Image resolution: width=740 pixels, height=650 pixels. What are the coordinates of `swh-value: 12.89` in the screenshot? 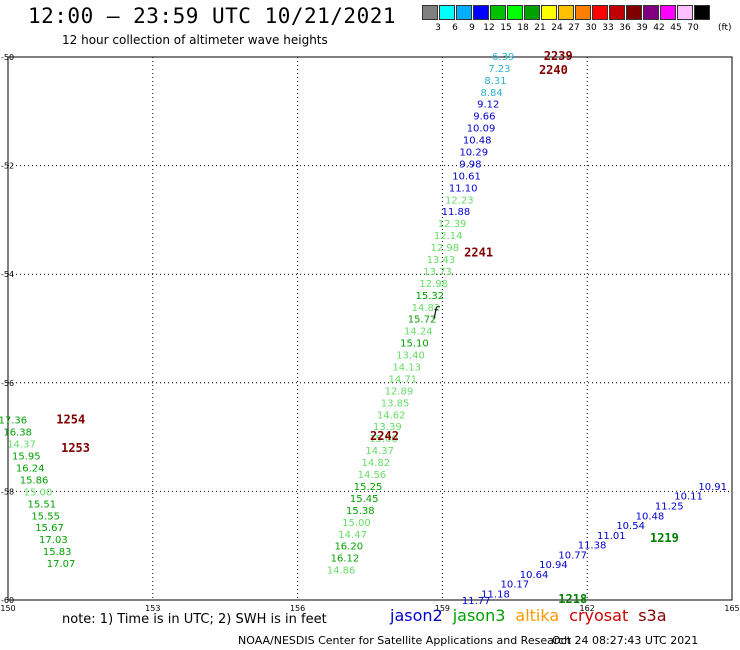 It's located at (399, 391).